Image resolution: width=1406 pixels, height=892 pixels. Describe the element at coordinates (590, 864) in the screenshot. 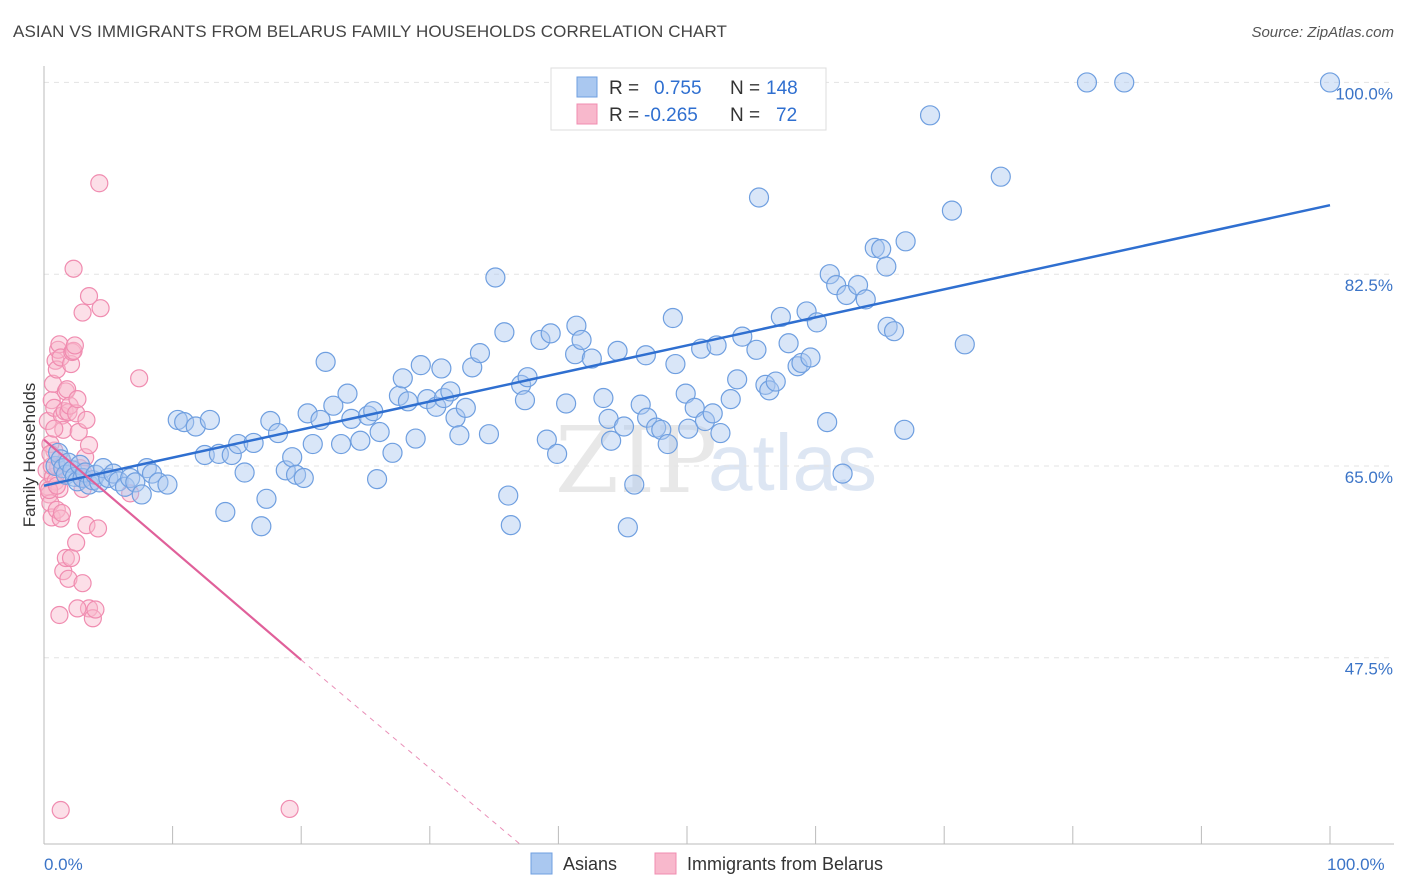

I see `bottom-legend-label-asians: Asians` at that location.